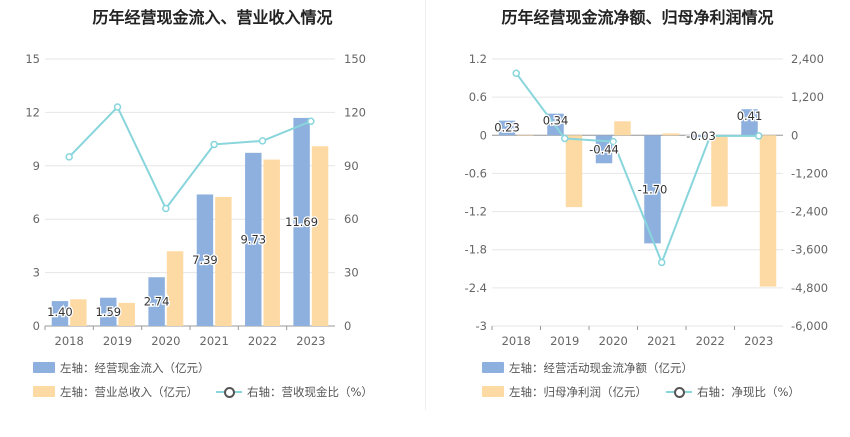  What do you see at coordinates (809, 288) in the screenshot?
I see `right-axis-tick-label: -4,800` at bounding box center [809, 288].